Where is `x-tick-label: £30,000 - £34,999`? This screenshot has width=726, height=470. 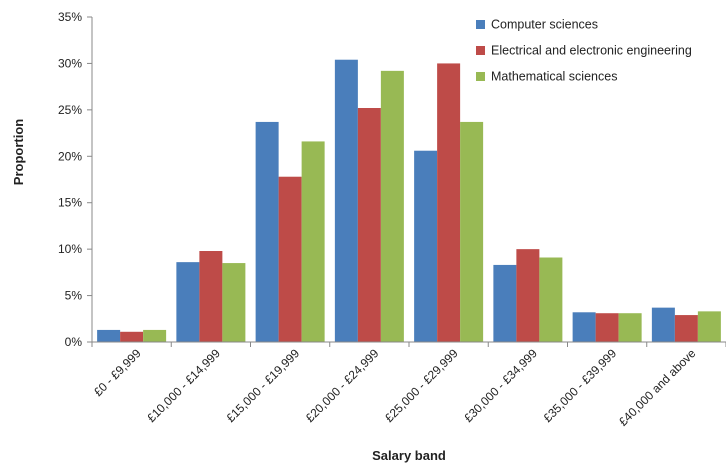
x-tick-label: £30,000 - £34,999 is located at coordinates (500, 385).